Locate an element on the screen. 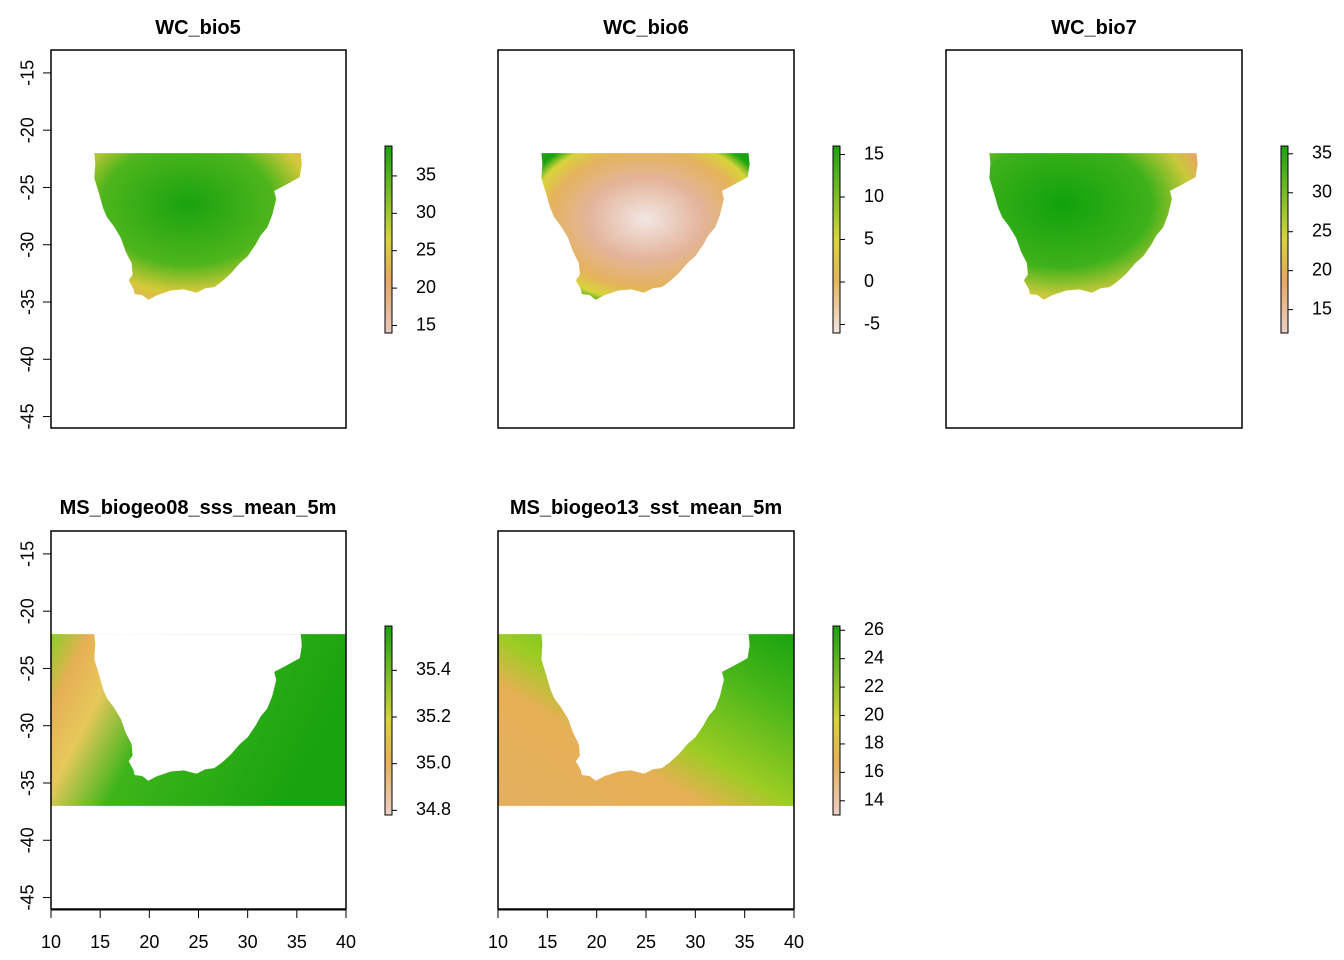 Image resolution: width=1344 pixels, height=960 pixels. colorbar-tick-label: 35.4 is located at coordinates (433, 669).